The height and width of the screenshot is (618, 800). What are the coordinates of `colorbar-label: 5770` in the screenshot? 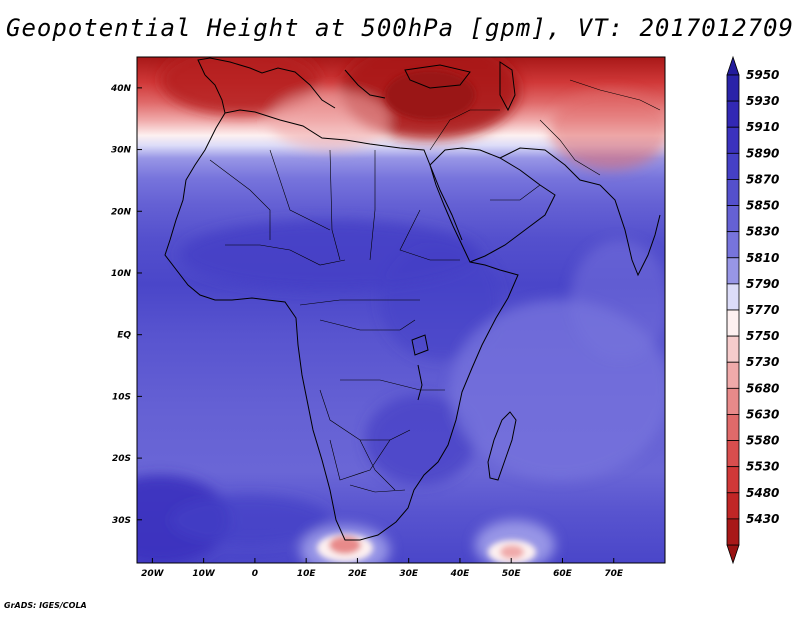 It's located at (762, 310).